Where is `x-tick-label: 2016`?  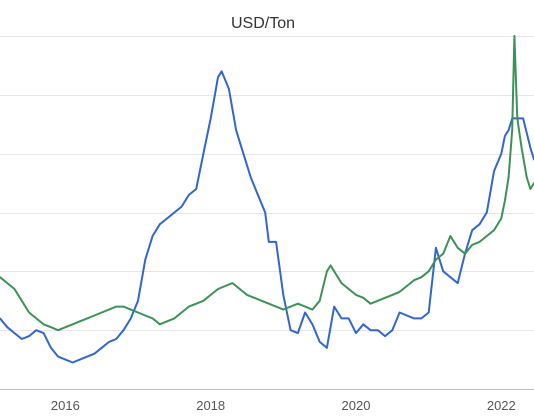
x-tick-label: 2016 is located at coordinates (65, 405).